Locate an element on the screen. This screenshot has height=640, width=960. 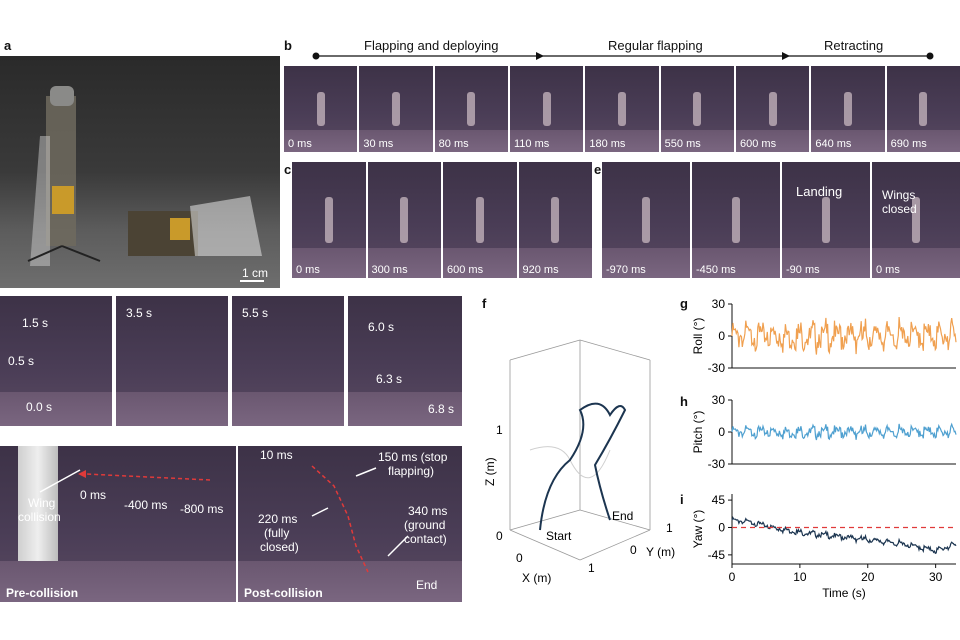
d-time-0-0: 0.0 s is located at coordinates (39, 407).